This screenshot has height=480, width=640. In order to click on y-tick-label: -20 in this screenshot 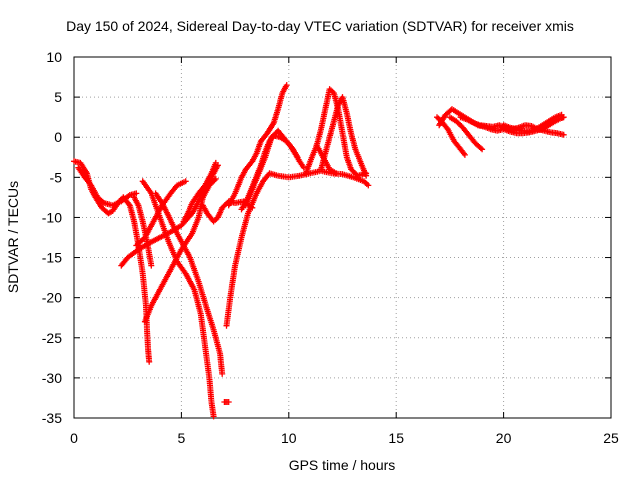, I will do `click(52, 298)`.